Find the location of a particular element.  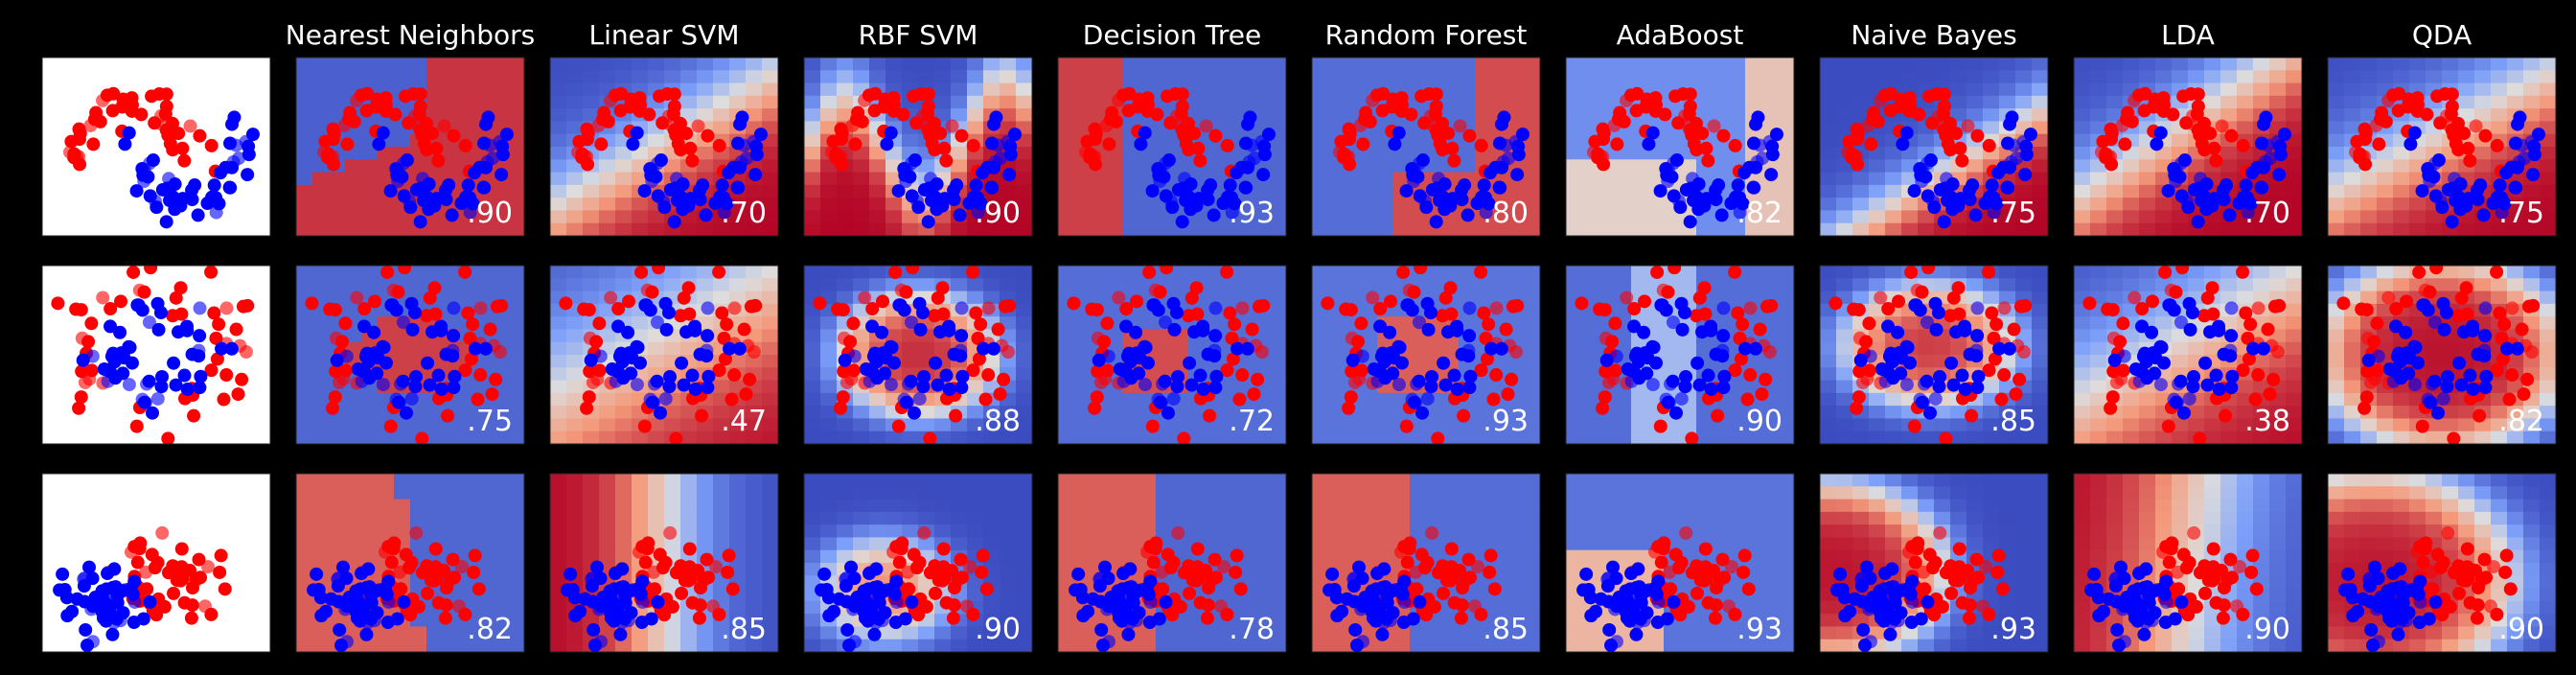

classifier-panel: .82 is located at coordinates (1680, 147).